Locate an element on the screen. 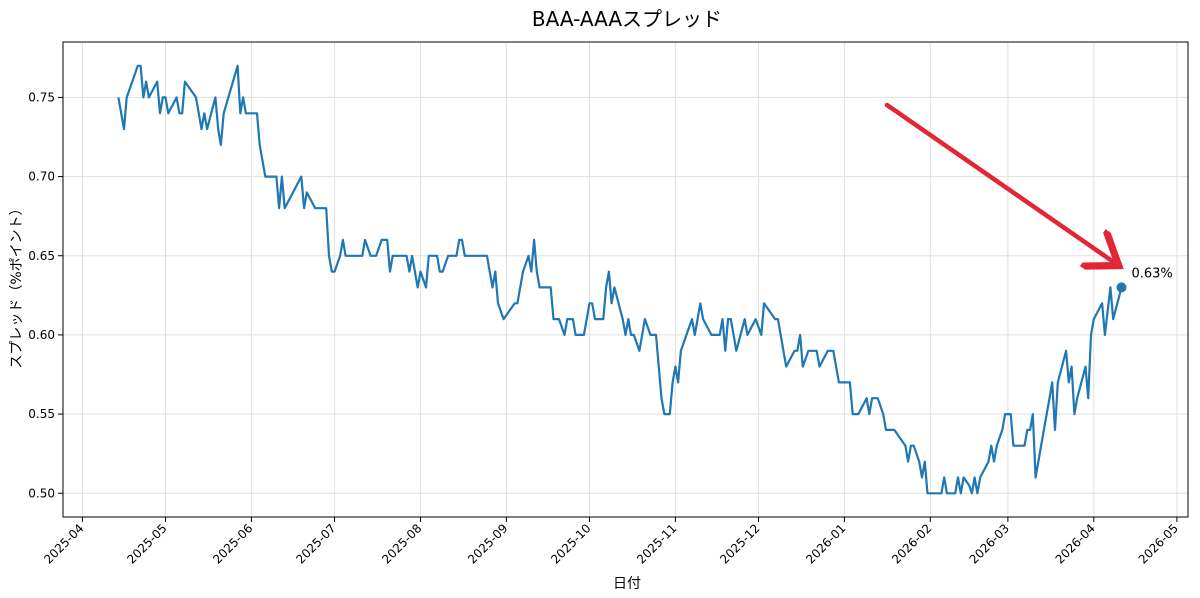  y-tick-label: 0.50 is located at coordinates (41, 493).